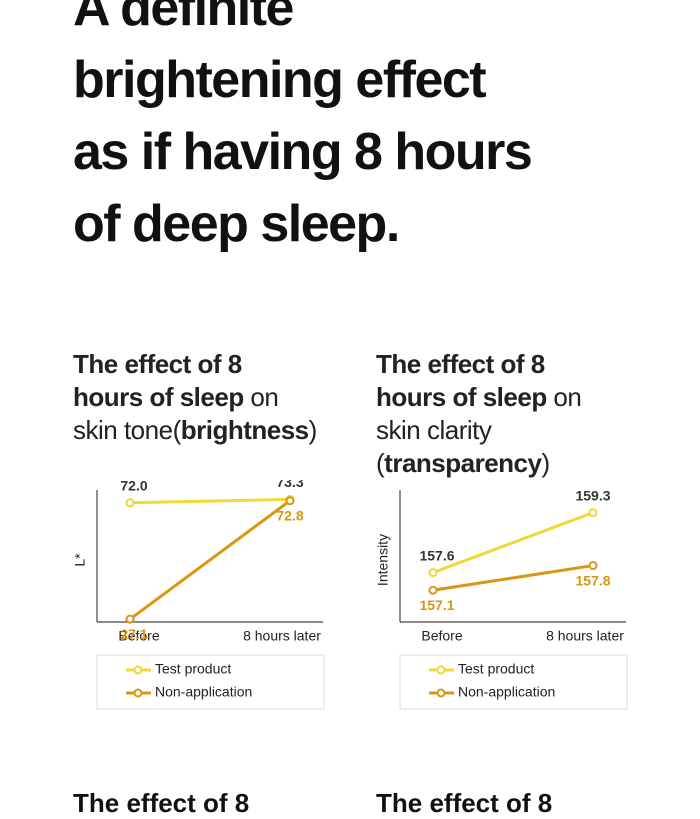 The height and width of the screenshot is (819, 700). I want to click on value-label: 157.1, so click(436, 605).